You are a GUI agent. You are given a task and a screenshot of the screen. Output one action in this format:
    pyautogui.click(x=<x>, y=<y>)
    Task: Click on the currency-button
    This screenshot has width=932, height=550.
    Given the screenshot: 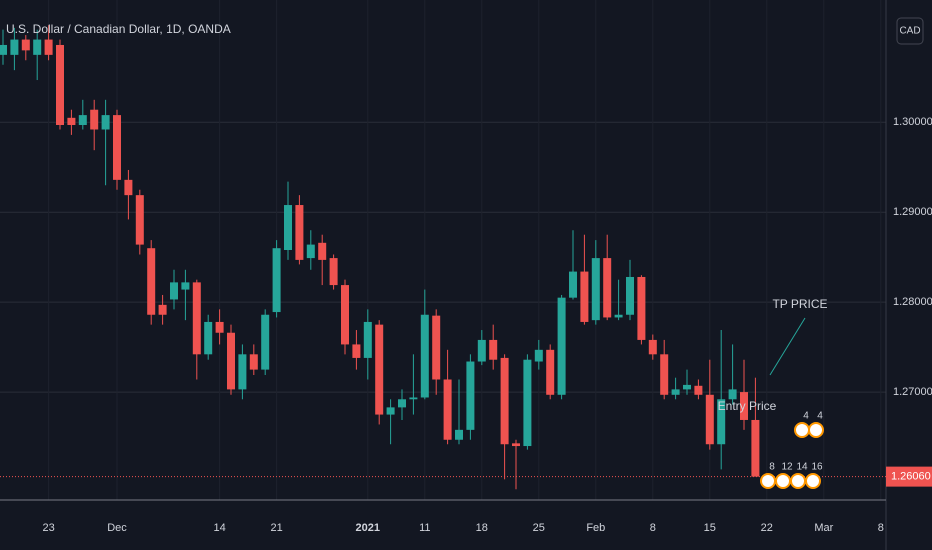 What is the action you would take?
    pyautogui.click(x=910, y=31)
    